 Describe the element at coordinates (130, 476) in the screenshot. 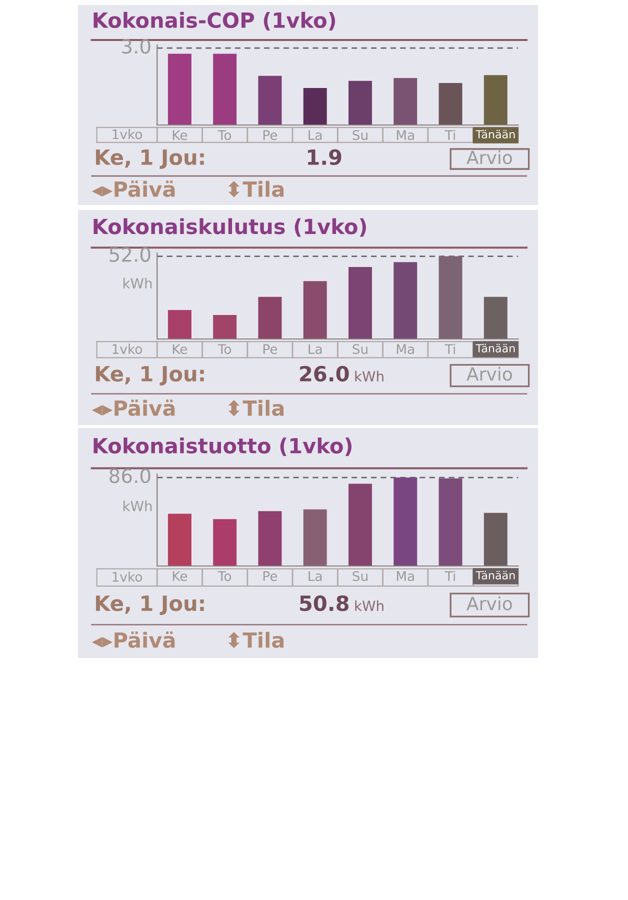

I see `text: 86.0` at that location.